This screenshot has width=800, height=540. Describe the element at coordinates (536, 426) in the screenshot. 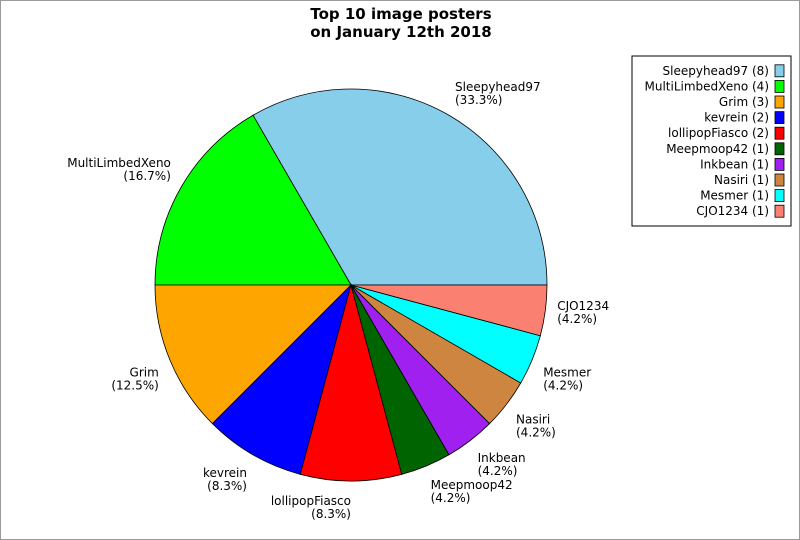

I see `slice-label-nasiri: Nasiri (4.2%)` at that location.